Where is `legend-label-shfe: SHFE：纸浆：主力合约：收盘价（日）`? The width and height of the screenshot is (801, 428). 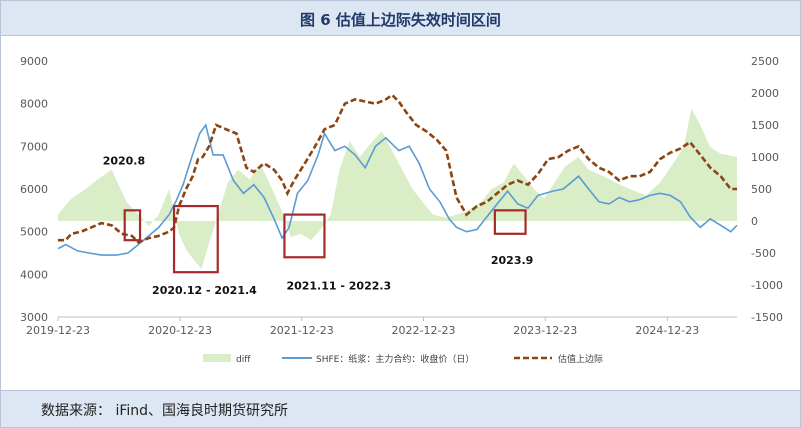 legend-label-shfe: SHFE：纸浆：主力合约：收盘价（日） is located at coordinates (395, 359).